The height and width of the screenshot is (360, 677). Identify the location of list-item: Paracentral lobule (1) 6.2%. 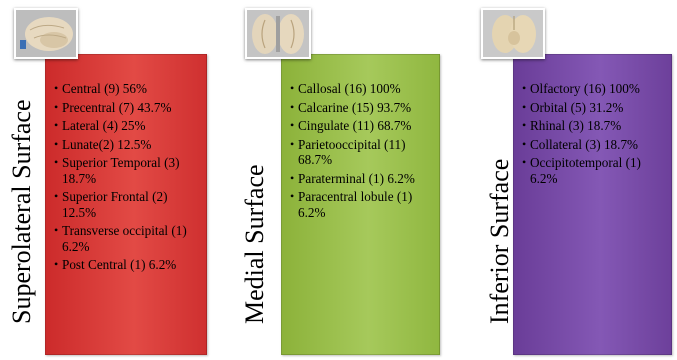
(361, 204).